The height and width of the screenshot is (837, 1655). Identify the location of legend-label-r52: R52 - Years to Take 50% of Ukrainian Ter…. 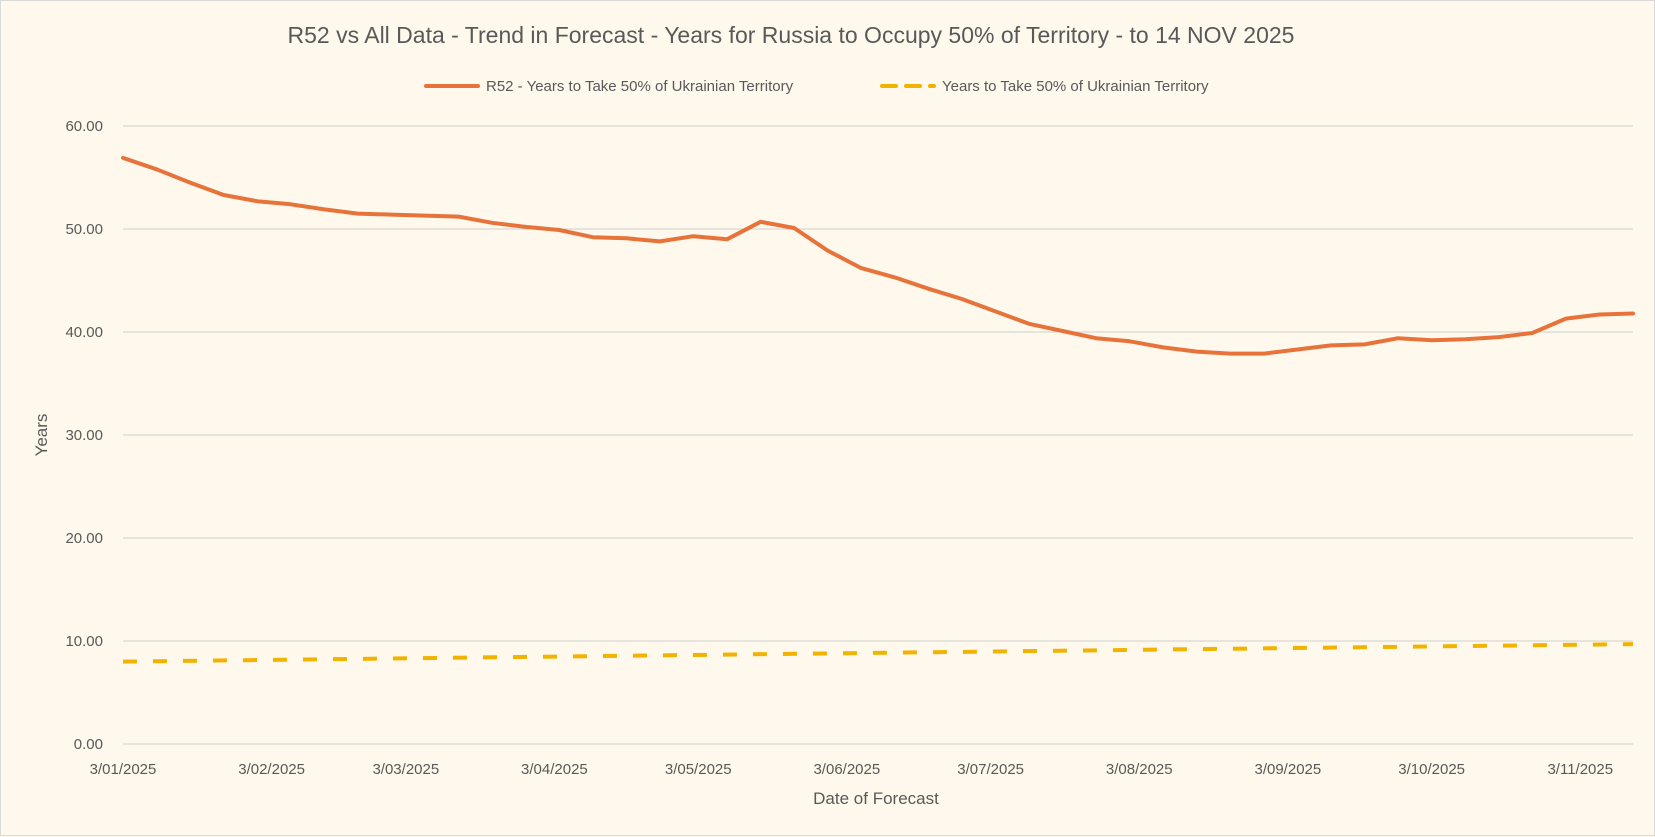
(640, 86).